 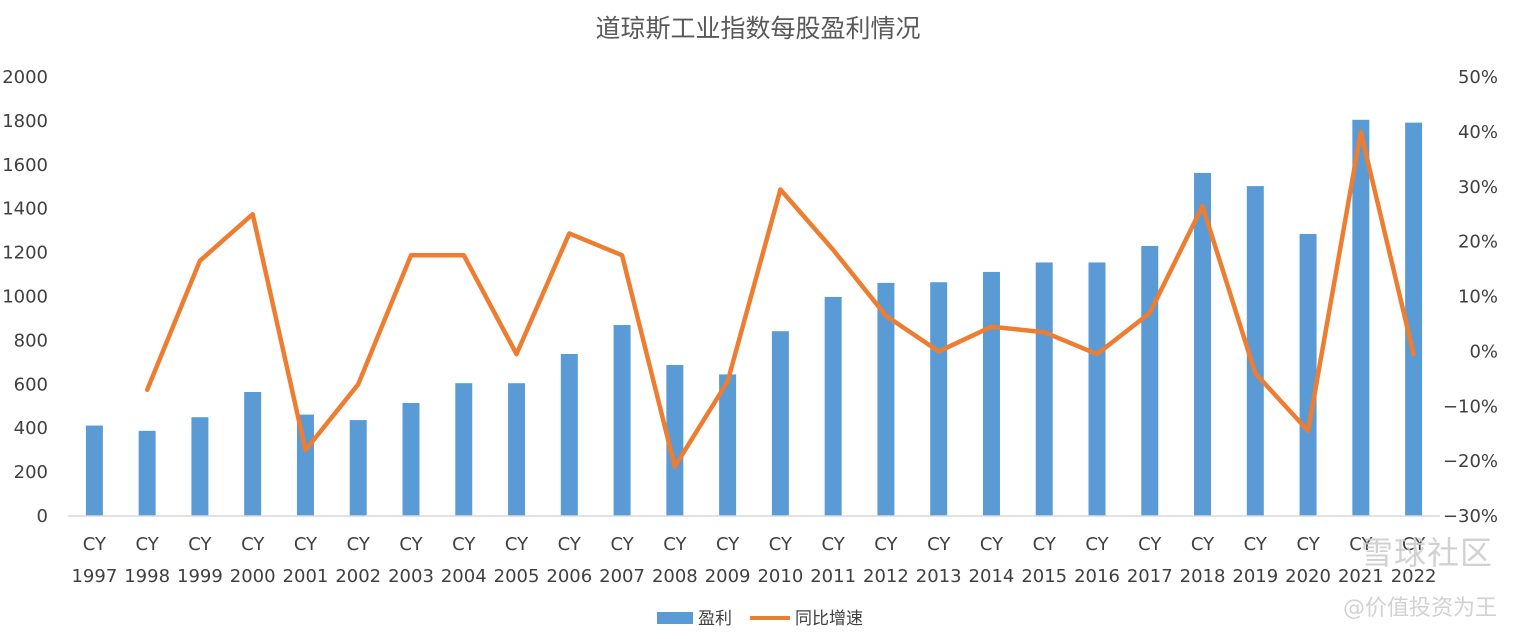 What do you see at coordinates (829, 619) in the screenshot?
I see `legend-label-growth: 同比增速` at bounding box center [829, 619].